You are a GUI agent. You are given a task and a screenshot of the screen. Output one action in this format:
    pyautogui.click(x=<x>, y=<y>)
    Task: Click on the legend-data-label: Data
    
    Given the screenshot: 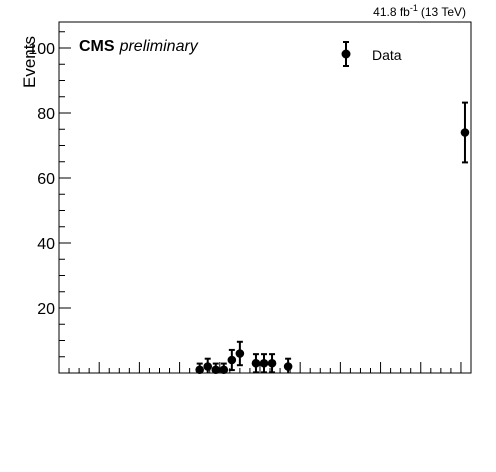 What is the action you would take?
    pyautogui.click(x=387, y=55)
    